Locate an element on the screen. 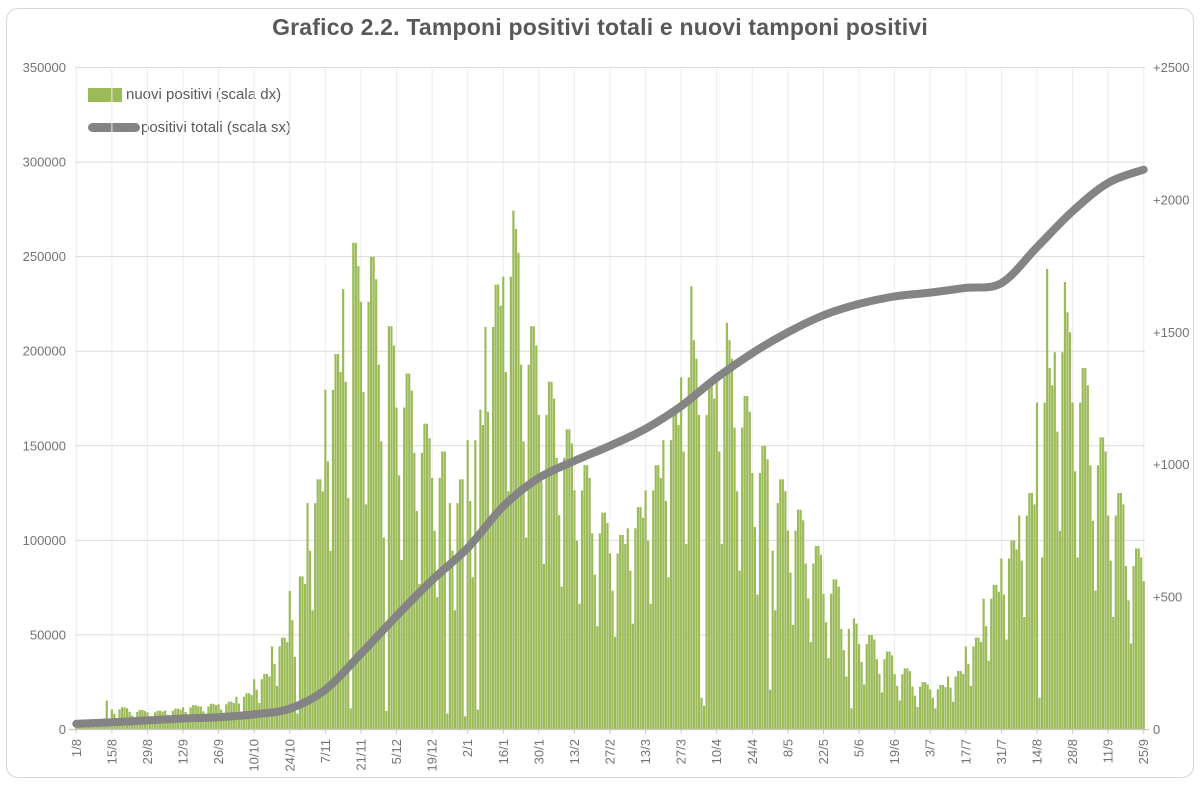  x-axis-tick-label: 27/2 is located at coordinates (610, 751).